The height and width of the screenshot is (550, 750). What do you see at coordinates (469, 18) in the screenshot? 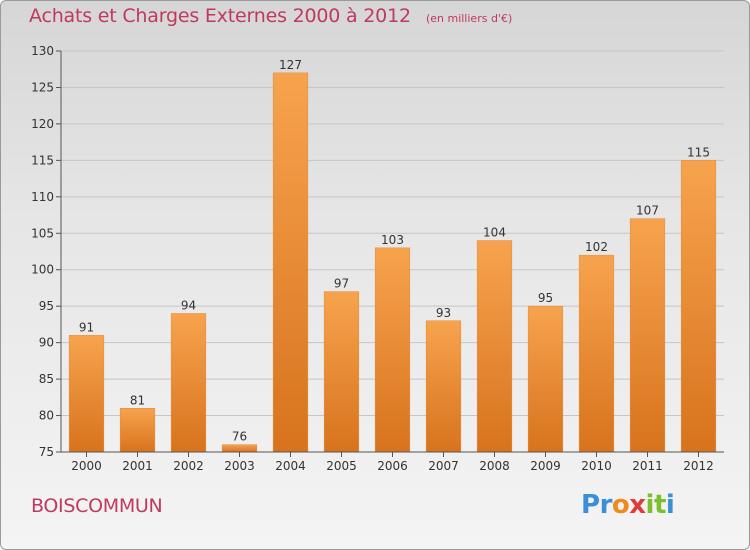
I see `chart-unit: (en milliers d'€)` at bounding box center [469, 18].